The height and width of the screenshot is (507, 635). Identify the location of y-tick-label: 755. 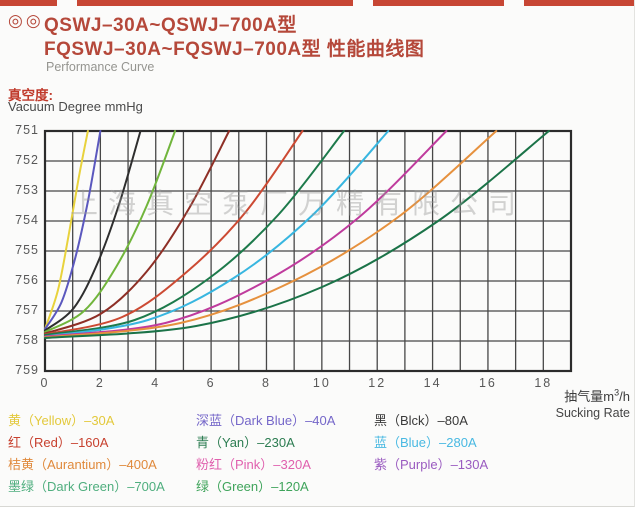
(27, 250).